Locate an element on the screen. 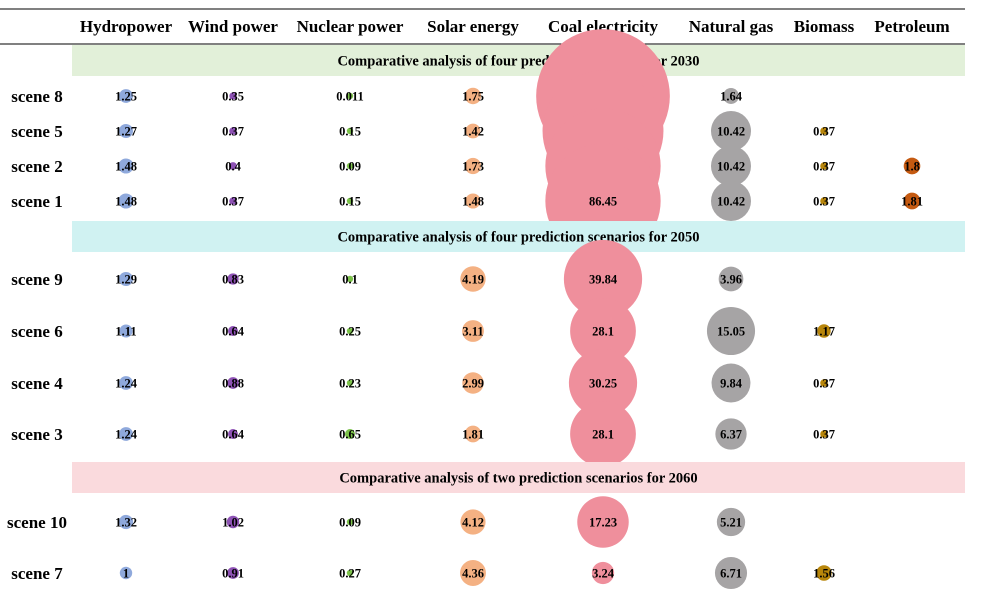 This screenshot has width=982, height=600. bubble-scene-1-wind-power is located at coordinates (233, 201).